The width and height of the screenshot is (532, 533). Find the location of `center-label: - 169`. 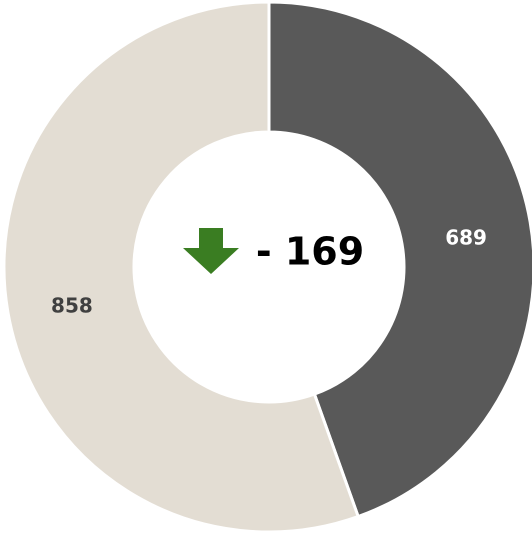

center-label: - 169 is located at coordinates (310, 252).